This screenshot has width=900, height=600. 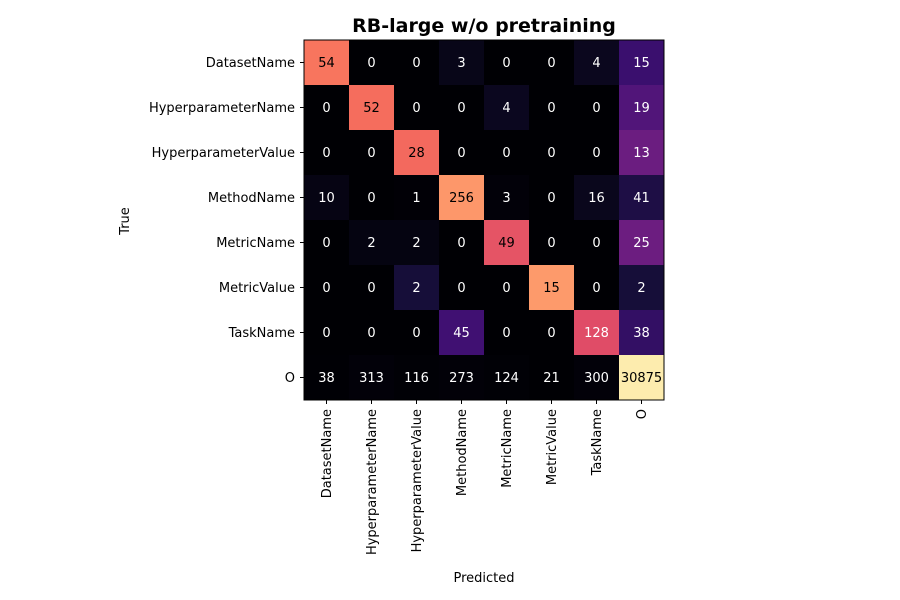 I want to click on cell-value-label: 30875, so click(x=641, y=378).